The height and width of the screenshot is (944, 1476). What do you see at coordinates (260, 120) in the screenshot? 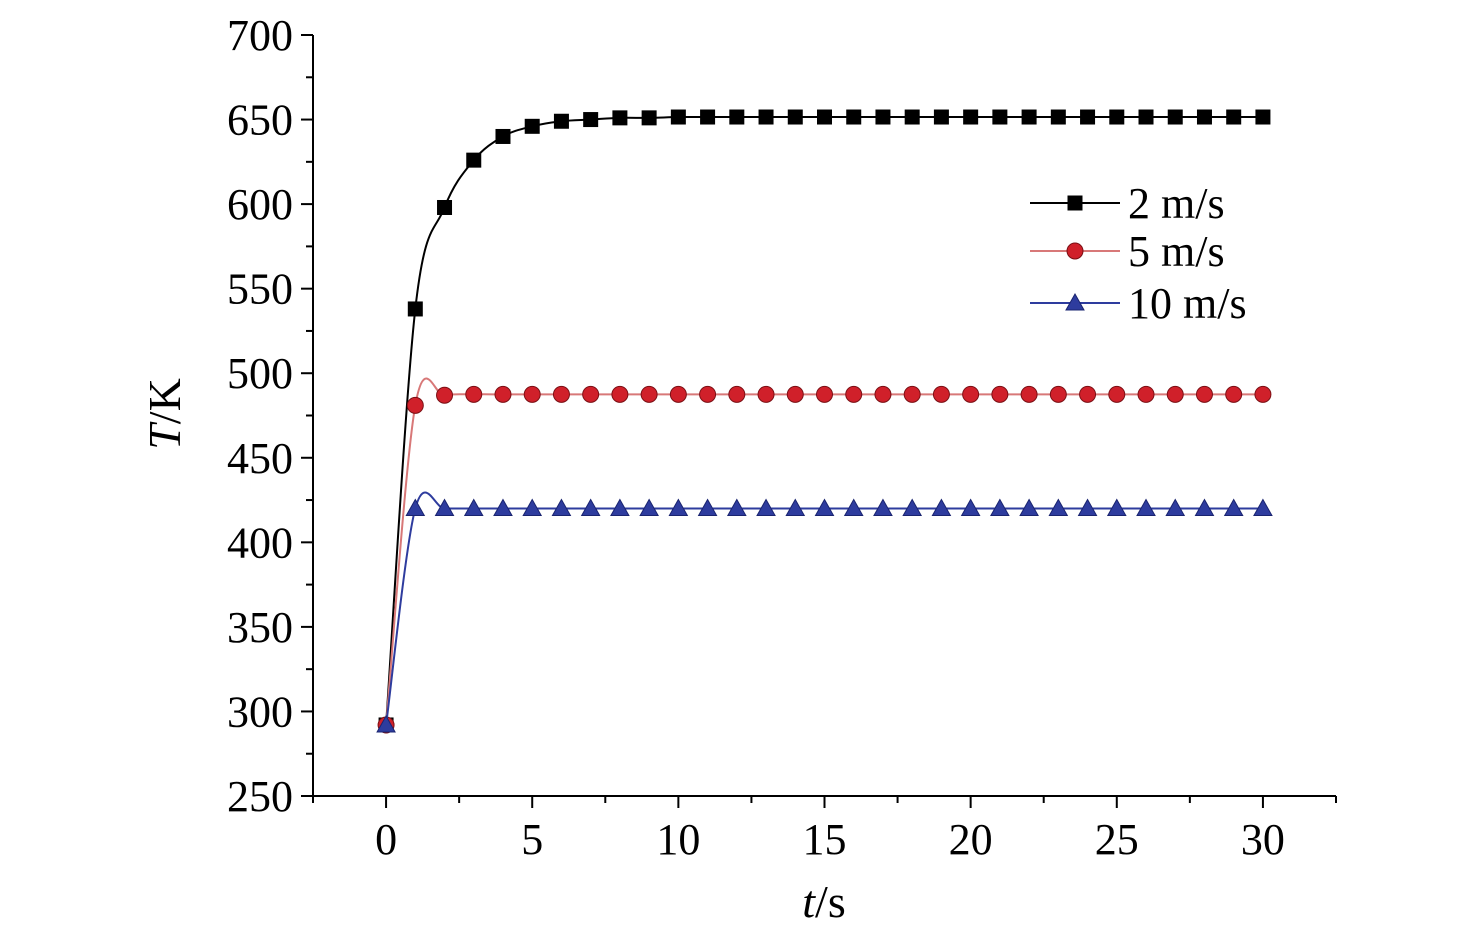
I see `y-tick-label: 650` at bounding box center [260, 120].